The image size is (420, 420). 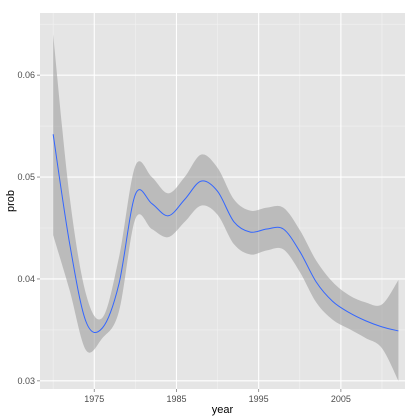 What do you see at coordinates (259, 399) in the screenshot?
I see `x-tick-label: 1995` at bounding box center [259, 399].